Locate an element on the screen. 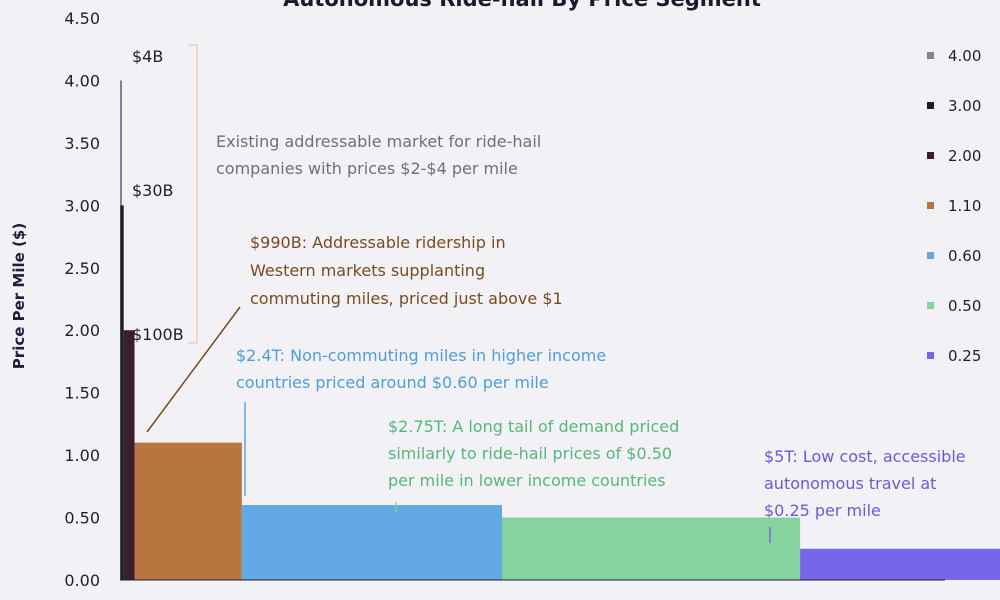 The image size is (1000, 600). y-tick-label: 3.00 is located at coordinates (82, 205).